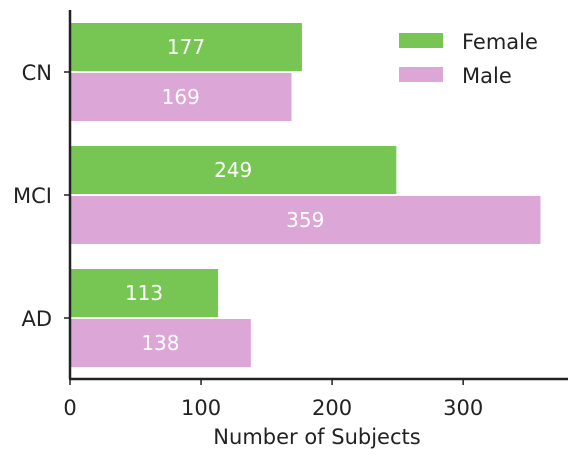  Describe the element at coordinates (500, 42) in the screenshot. I see `legend-label-female: Female` at that location.